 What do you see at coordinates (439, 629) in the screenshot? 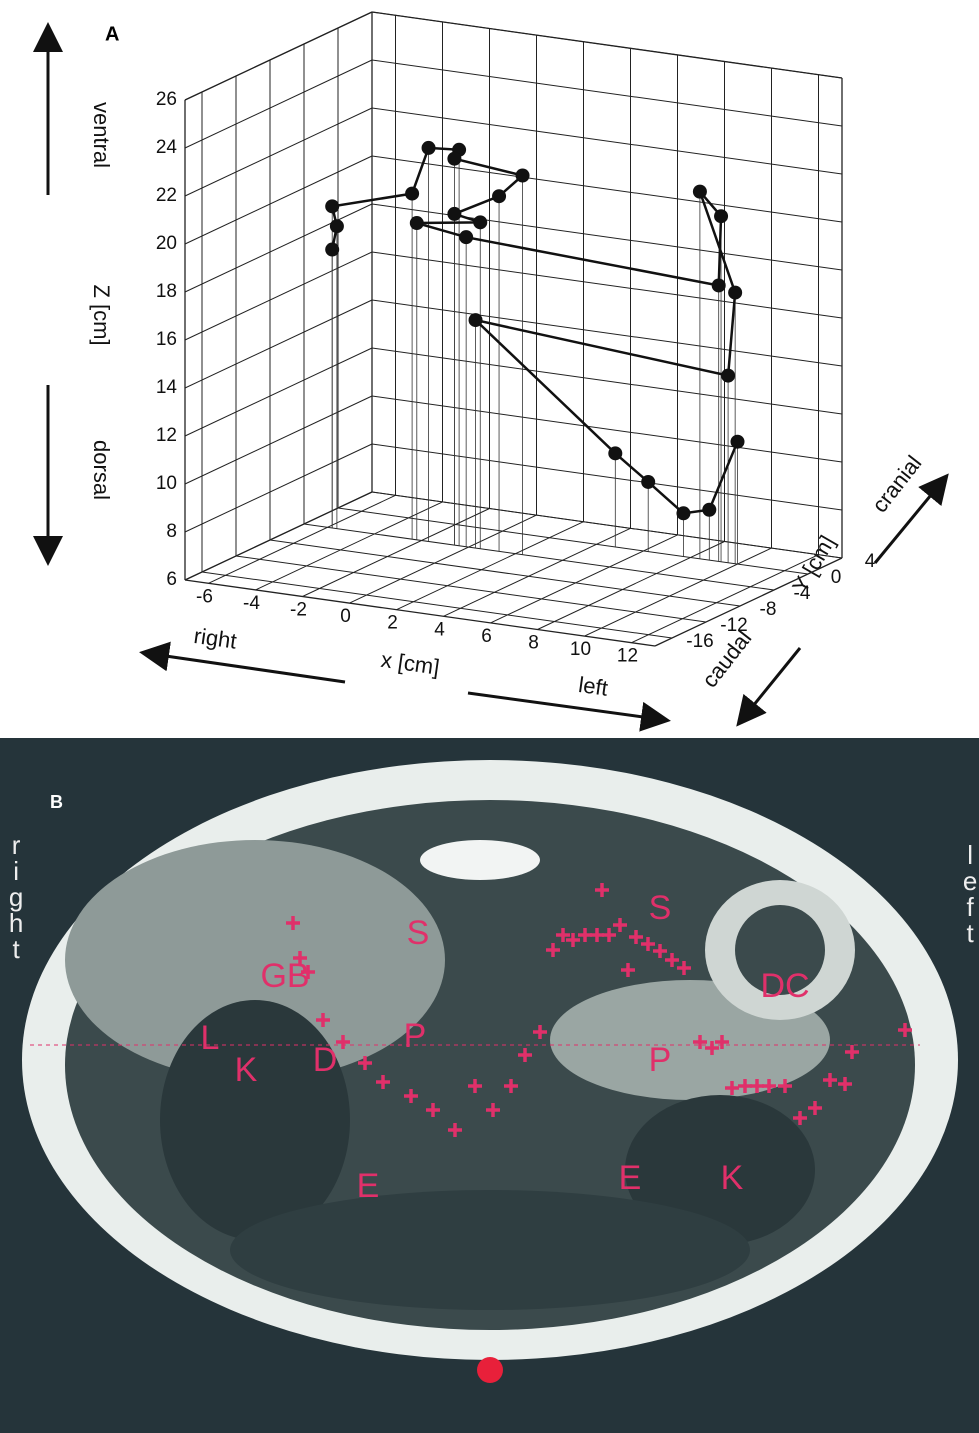
I see `x-tick-label: 4` at bounding box center [439, 629].